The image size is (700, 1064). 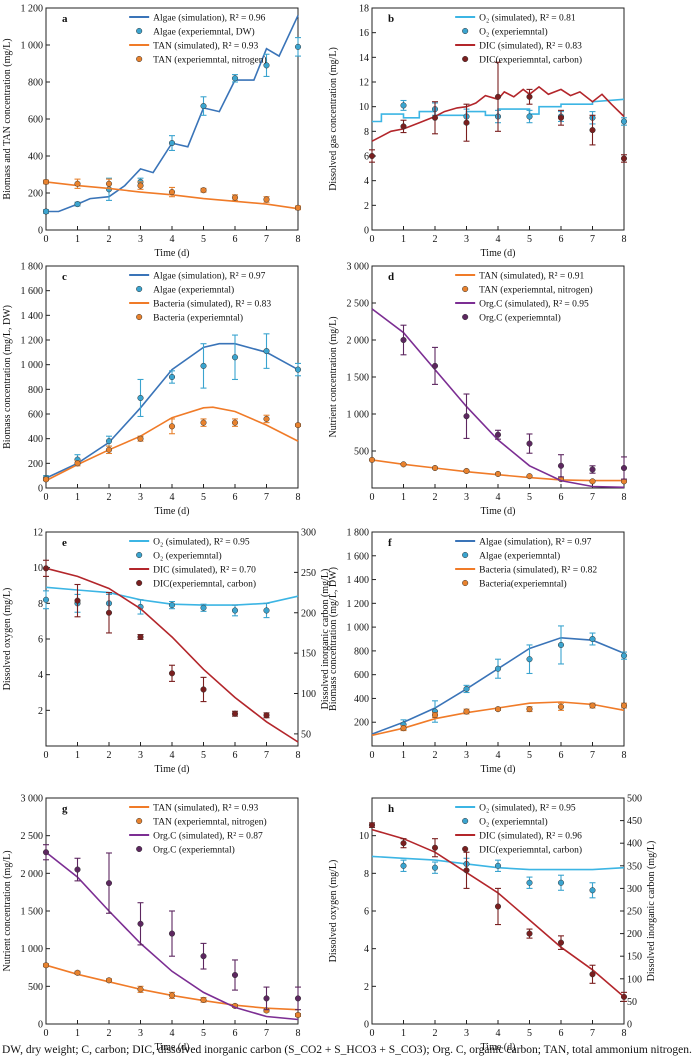 I want to click on y-tick-label: 16, so click(x=364, y=33).